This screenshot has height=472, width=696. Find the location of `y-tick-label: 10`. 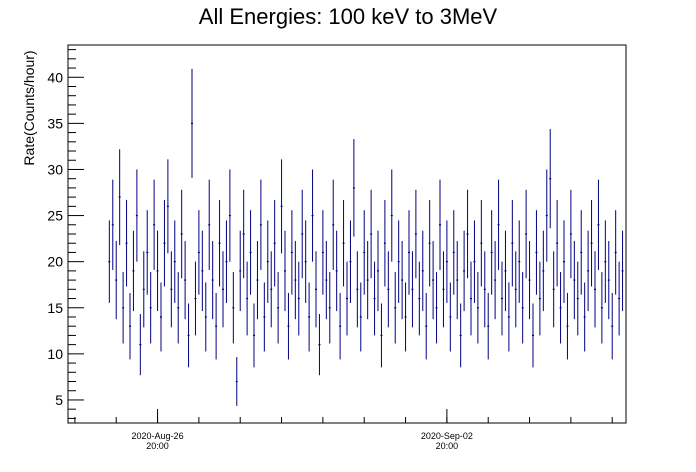

y-tick-label: 10 is located at coordinates (55, 354).